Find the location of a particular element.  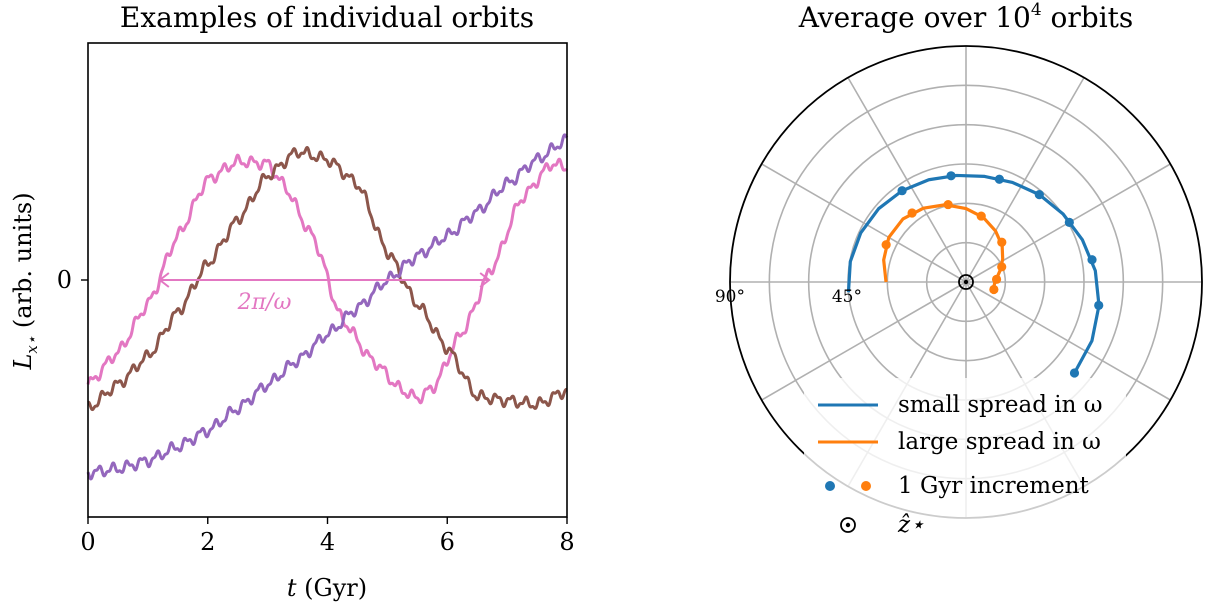

left-y-ticks: 0 is located at coordinates (72, 280).